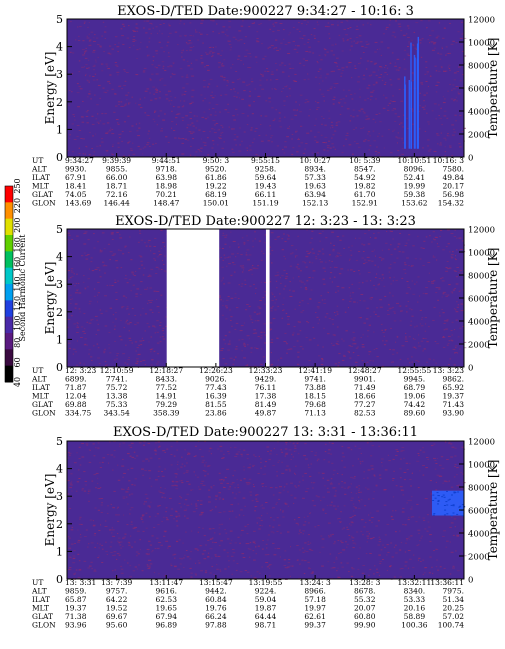 Image resolution: width=505 pixels, height=649 pixels. I want to click on table-cell: 81.49, so click(266, 404).